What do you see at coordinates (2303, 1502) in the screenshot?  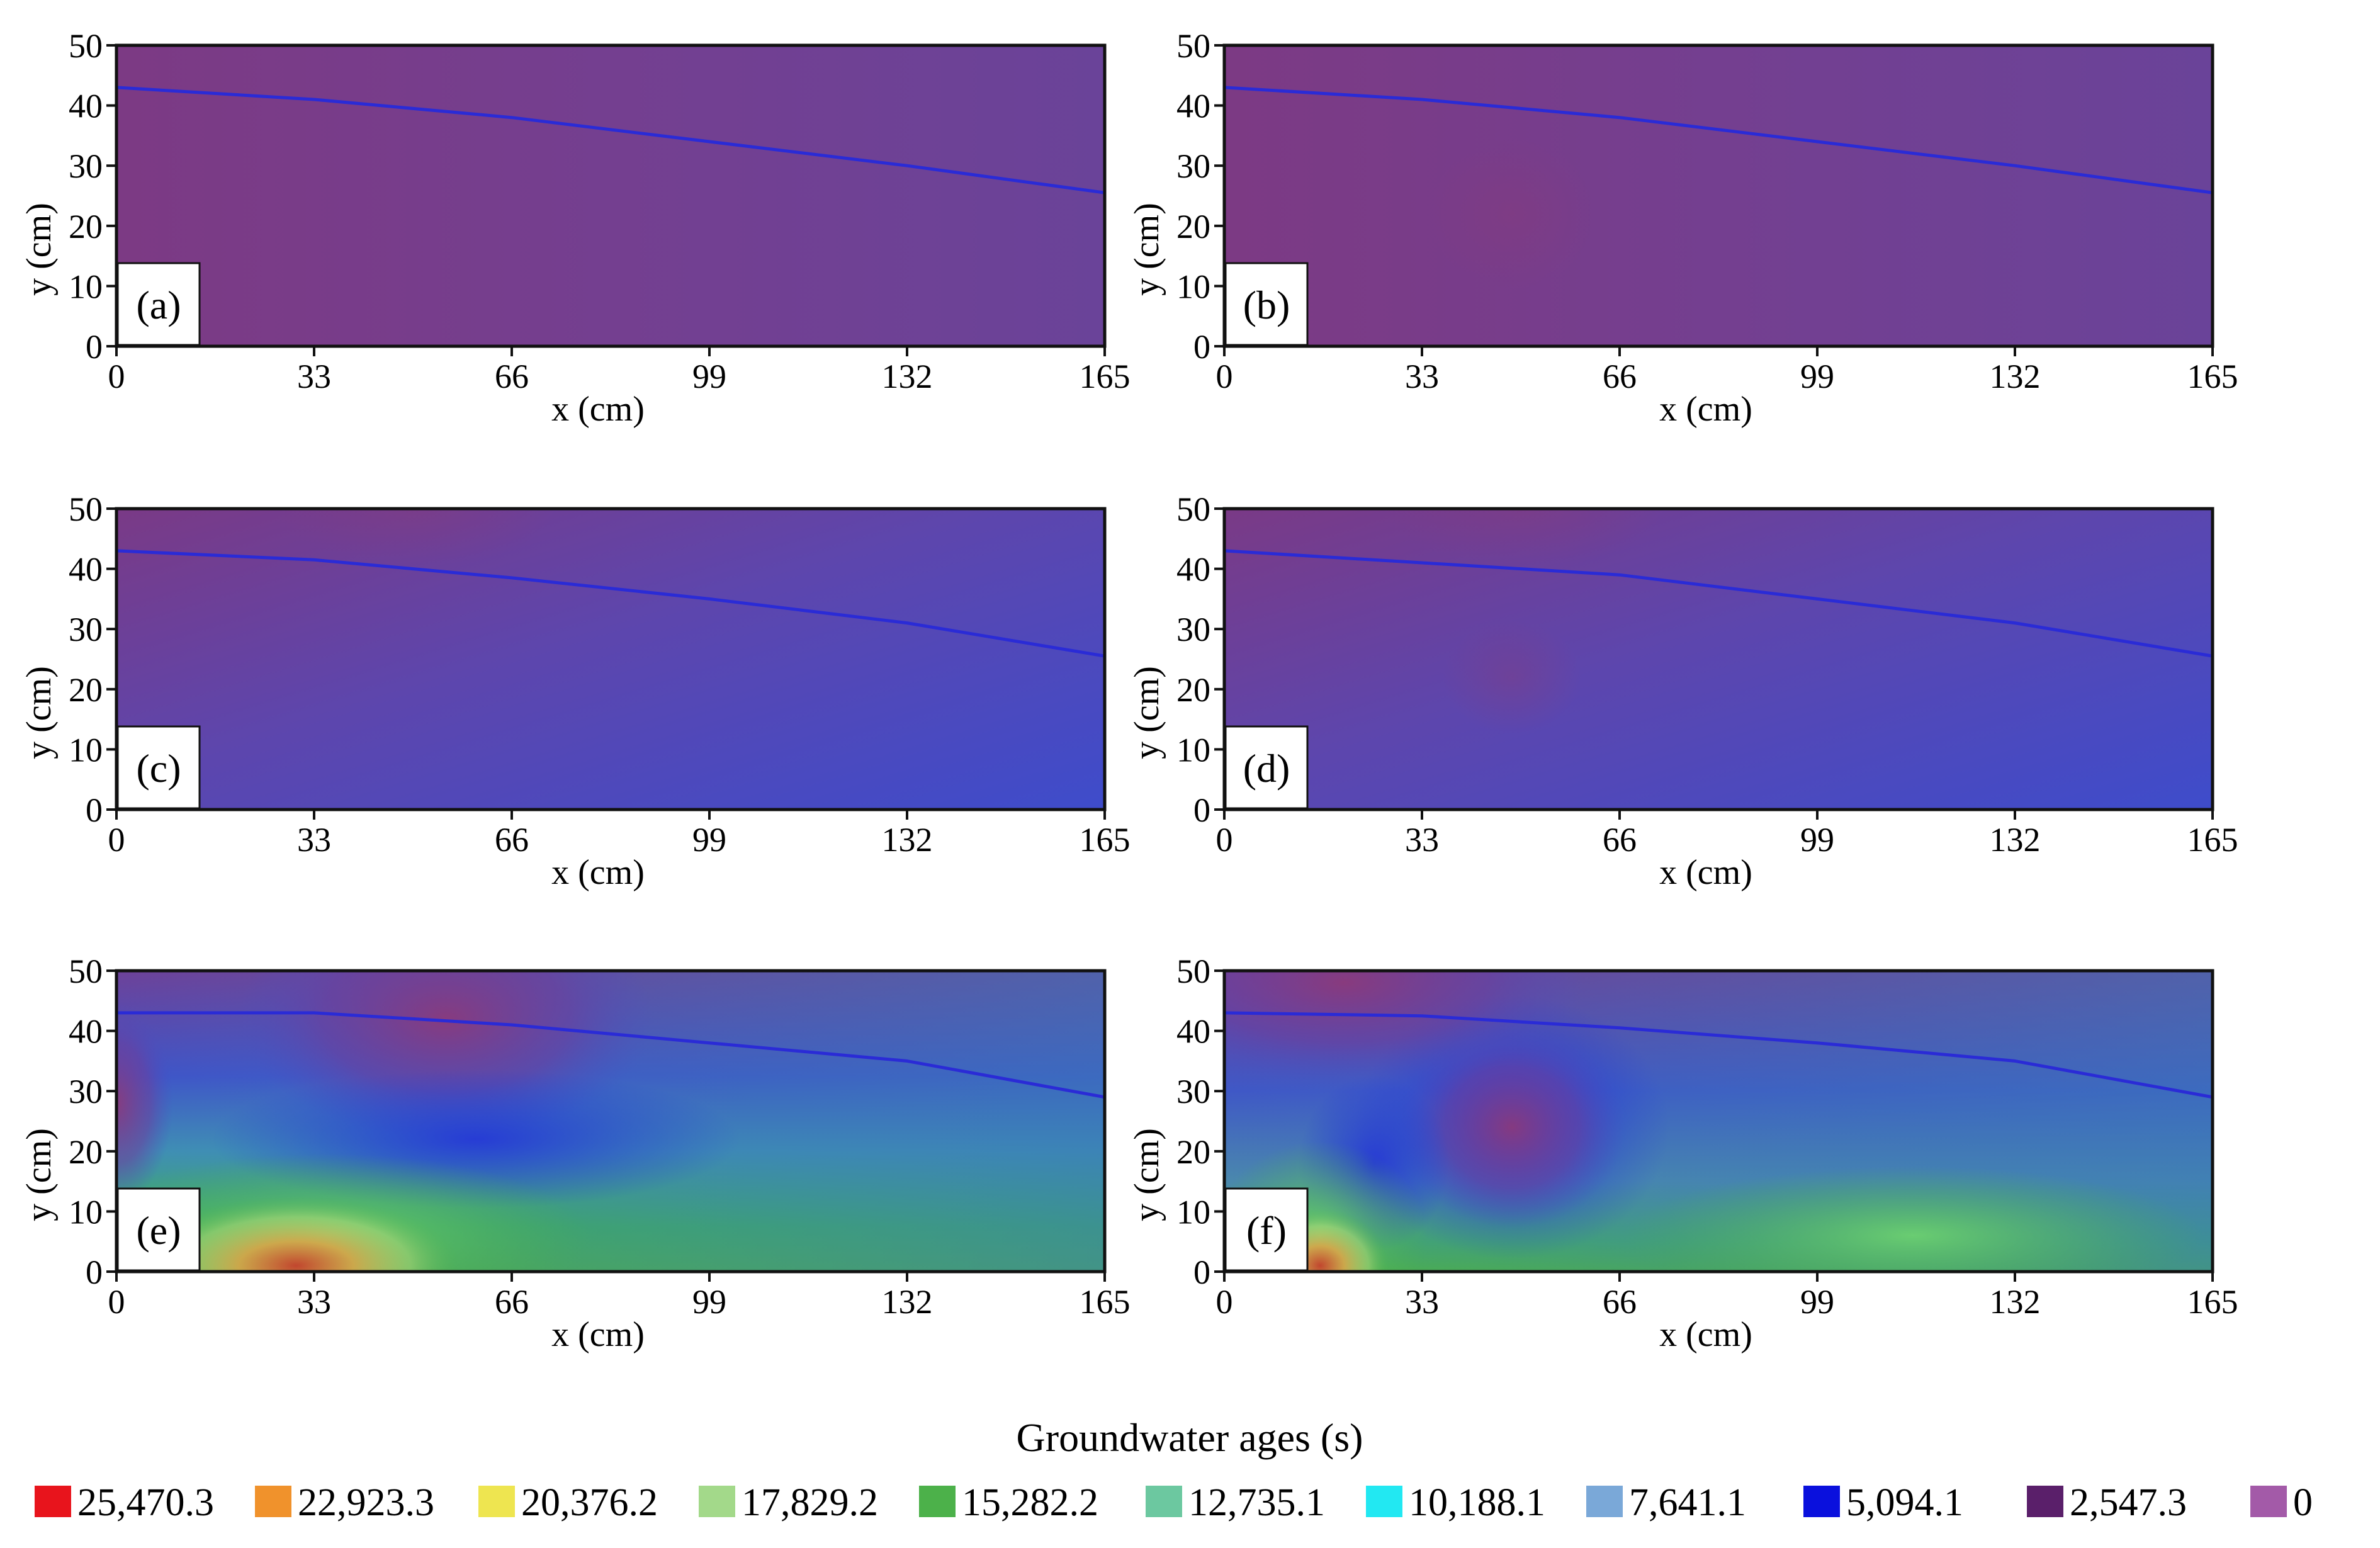 I see `legend-label: 0` at bounding box center [2303, 1502].